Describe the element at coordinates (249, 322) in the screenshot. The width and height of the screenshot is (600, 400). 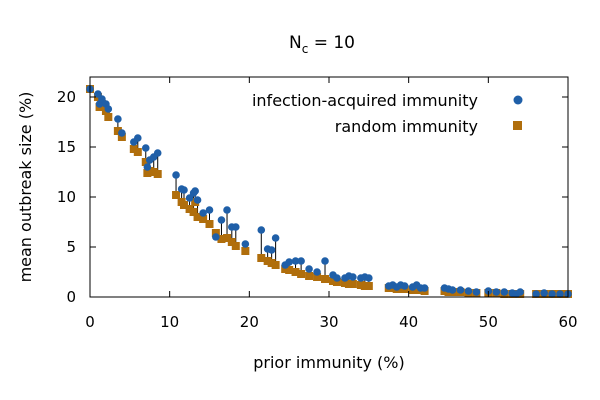
I see `x-tick-label: 20` at that location.